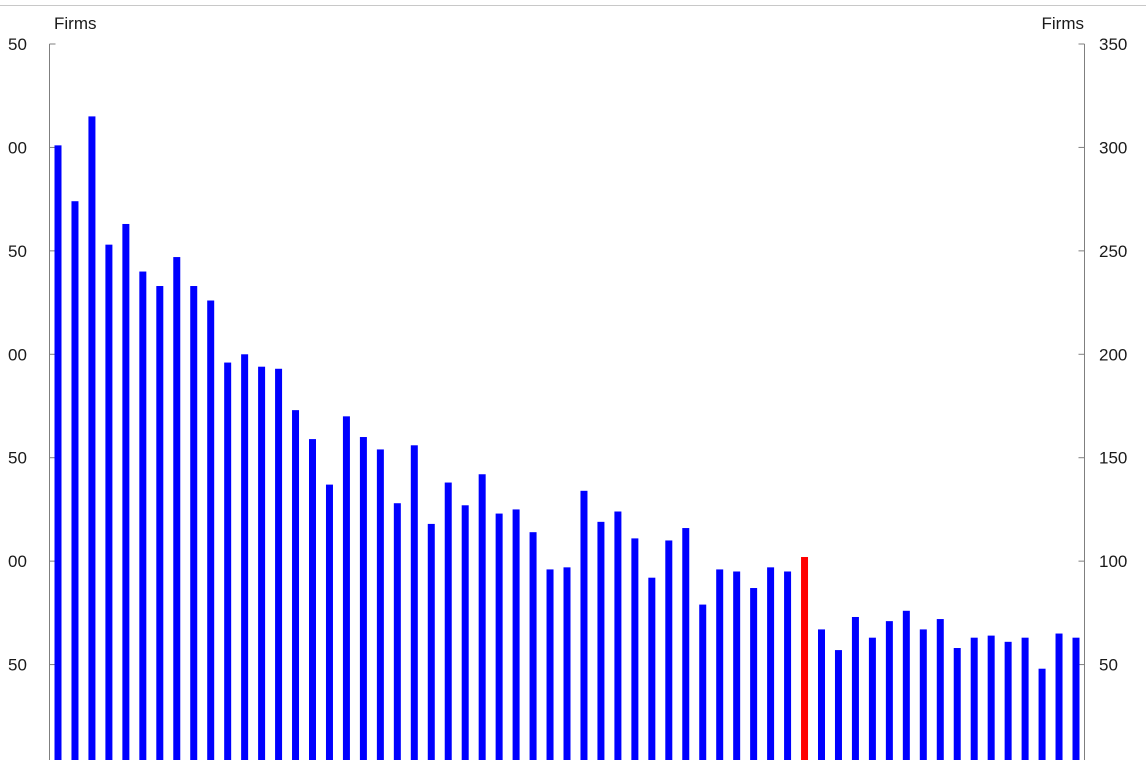 The height and width of the screenshot is (760, 1146). Describe the element at coordinates (75, 23) in the screenshot. I see `left-axis-unit-label: Firms` at that location.